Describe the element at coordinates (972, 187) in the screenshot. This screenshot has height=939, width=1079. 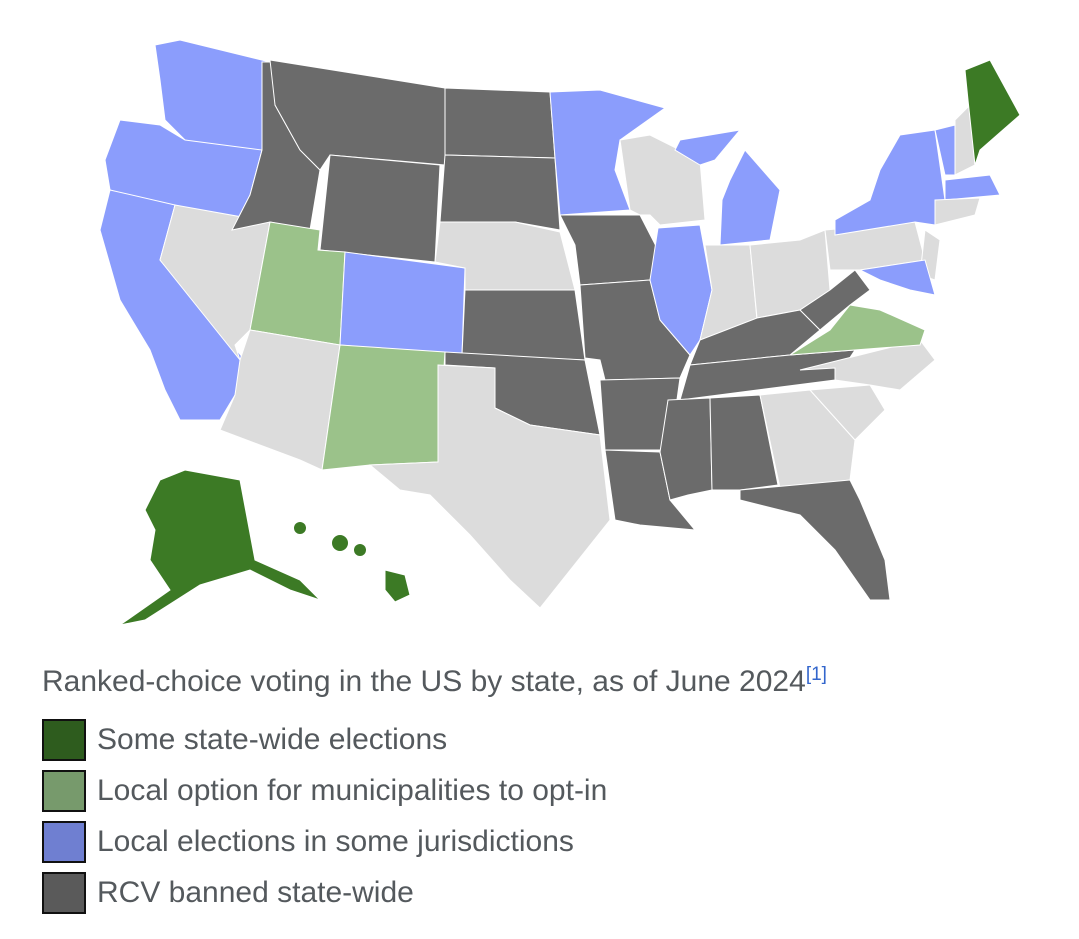
I see `state-ma` at that location.